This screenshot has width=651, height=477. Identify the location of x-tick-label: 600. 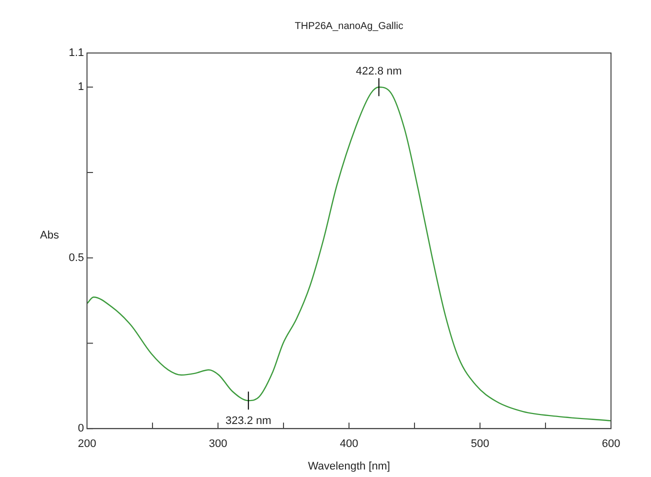
(611, 444).